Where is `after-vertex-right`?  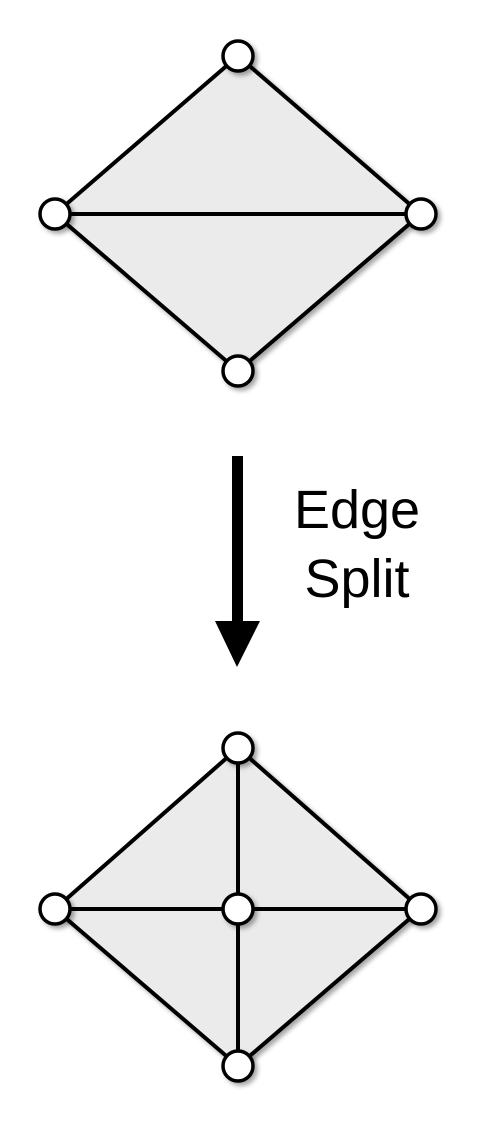
after-vertex-right is located at coordinates (421, 909).